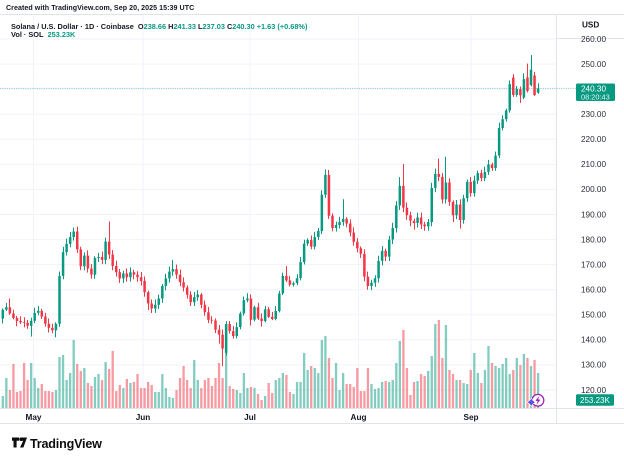 The image size is (624, 460). I want to click on svg-text: 120.00, so click(593, 390).